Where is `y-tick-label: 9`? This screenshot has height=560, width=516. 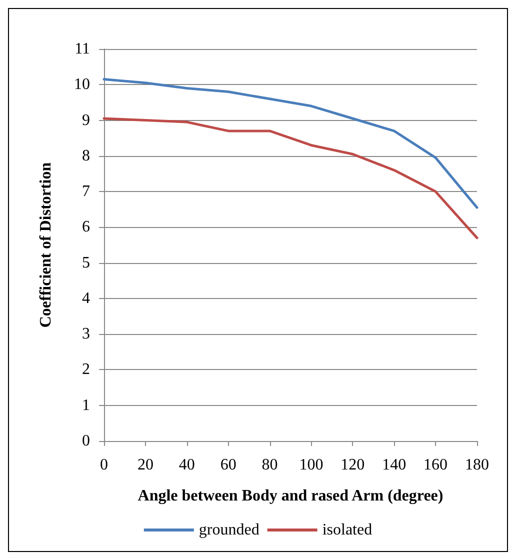 y-tick-label: 9 is located at coordinates (86, 120).